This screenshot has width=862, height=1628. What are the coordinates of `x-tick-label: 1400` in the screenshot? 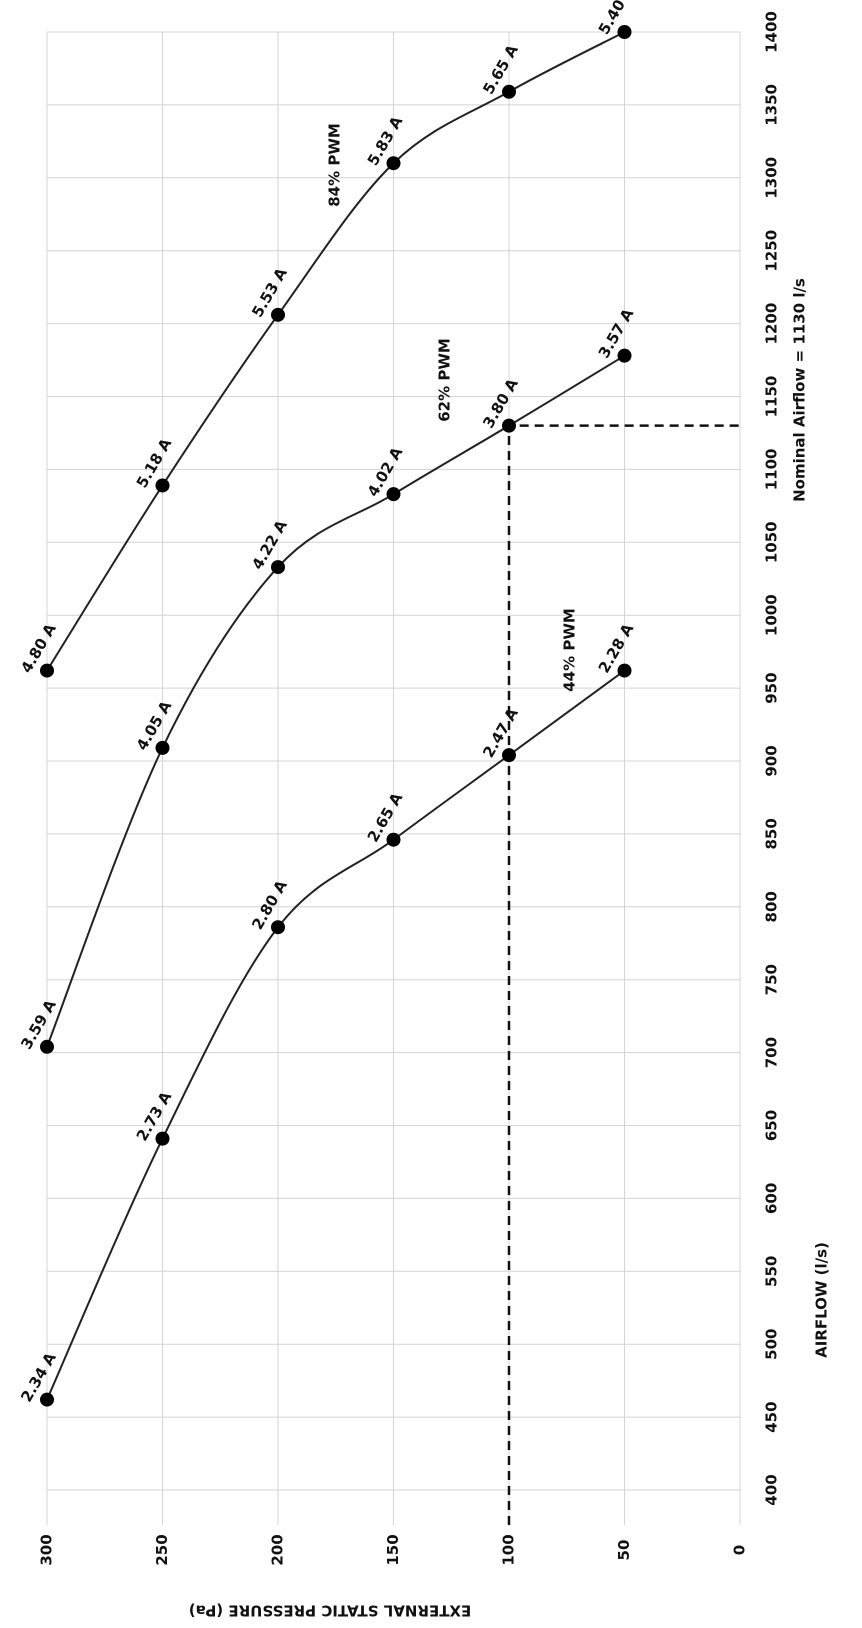 It's located at (772, 32).